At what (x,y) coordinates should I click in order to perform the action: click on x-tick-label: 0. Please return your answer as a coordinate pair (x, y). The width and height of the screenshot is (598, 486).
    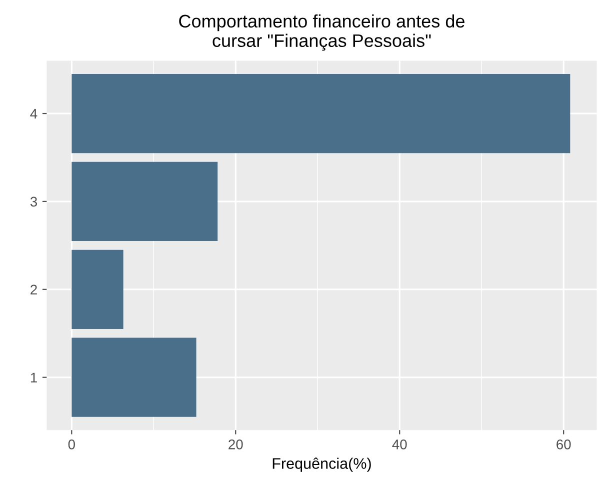
    Looking at the image, I should click on (71, 445).